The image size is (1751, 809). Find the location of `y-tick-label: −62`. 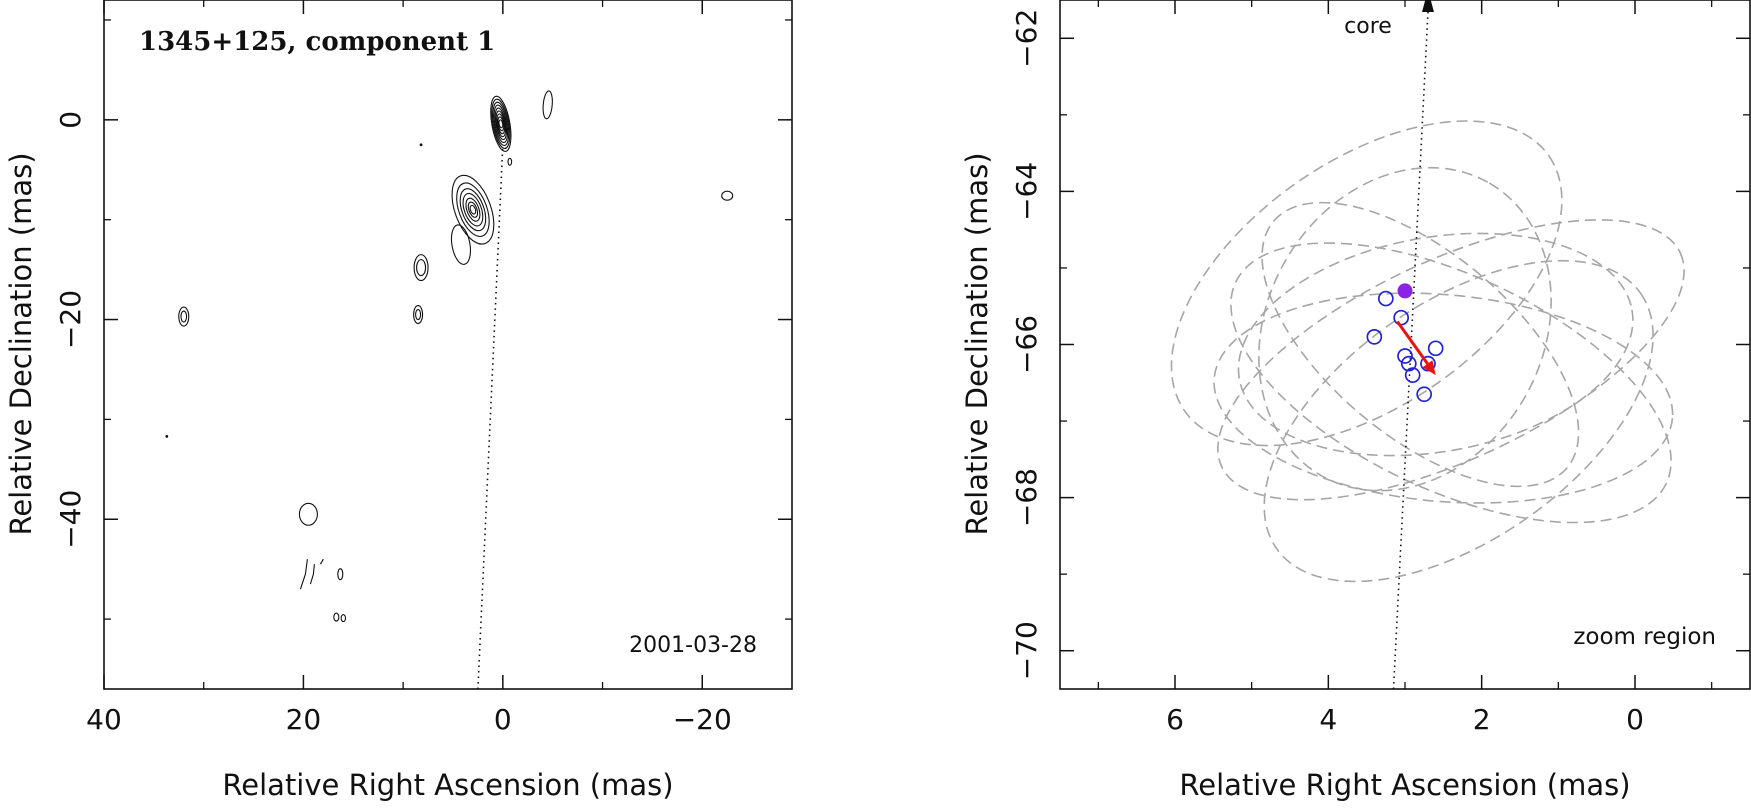

y-tick-label: −62 is located at coordinates (1026, 38).